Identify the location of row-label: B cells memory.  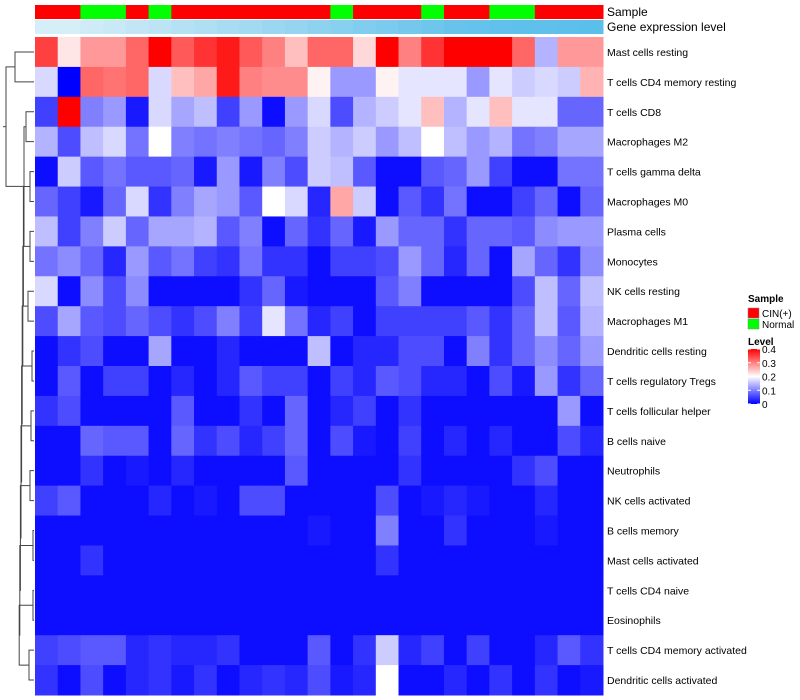
(643, 532).